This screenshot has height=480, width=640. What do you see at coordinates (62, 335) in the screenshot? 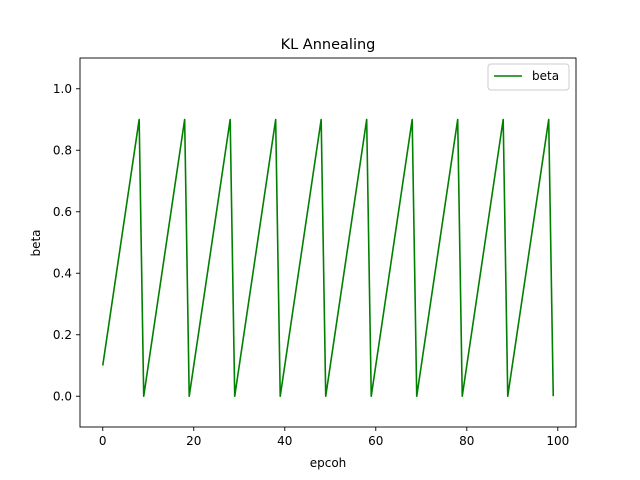
I see `y-tick-label: 0.2` at bounding box center [62, 335].